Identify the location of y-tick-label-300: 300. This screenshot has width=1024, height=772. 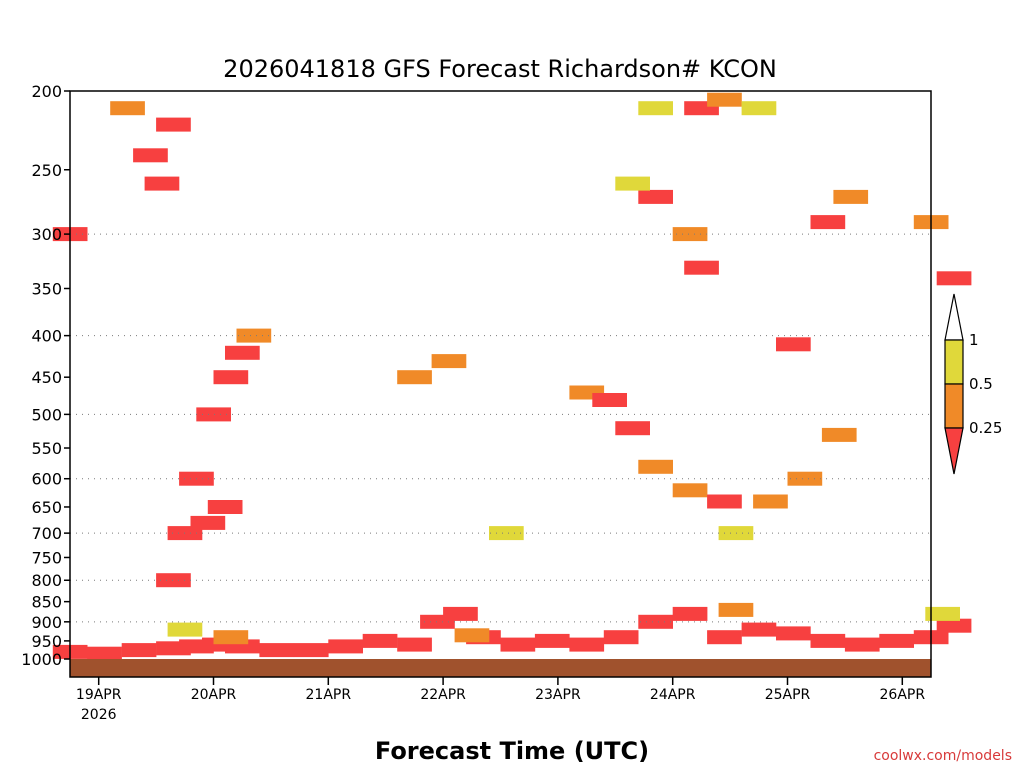
(46, 234).